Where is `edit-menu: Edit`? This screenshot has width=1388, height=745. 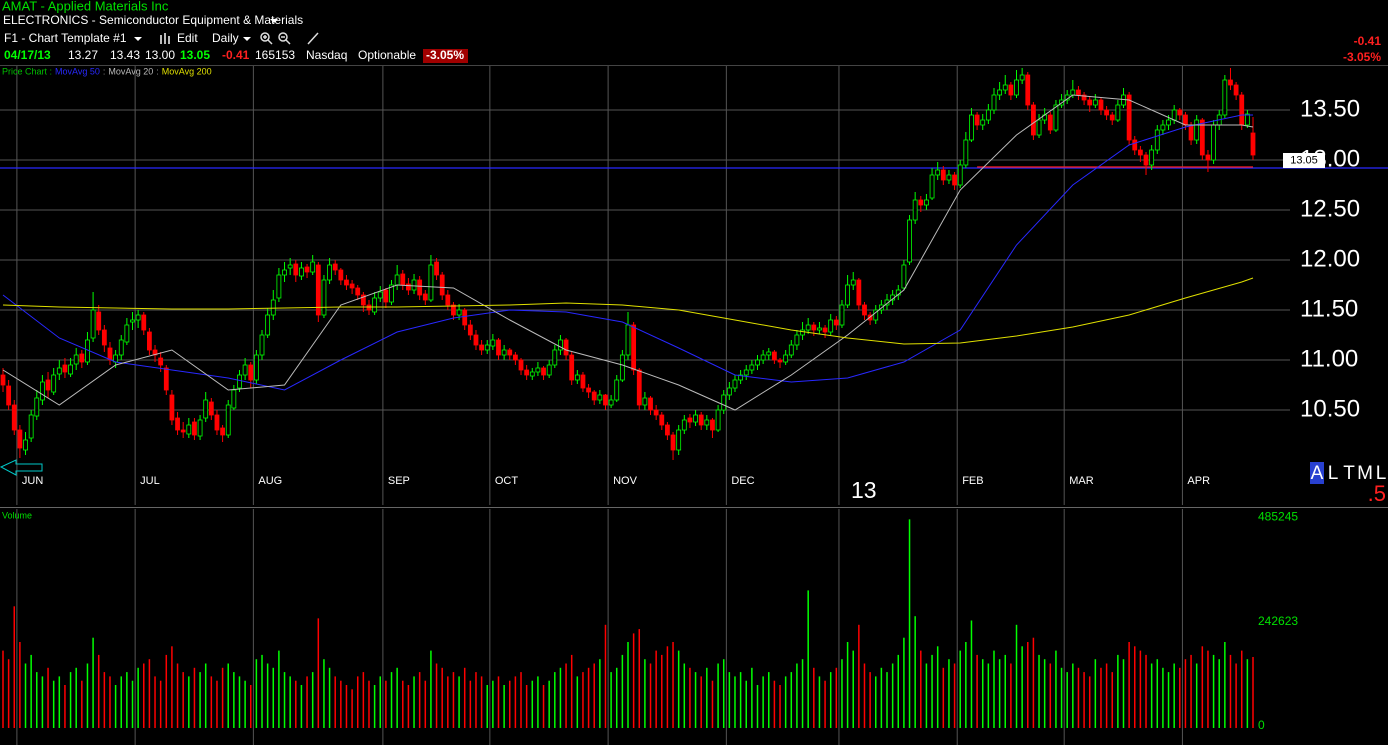 edit-menu: Edit is located at coordinates (187, 38).